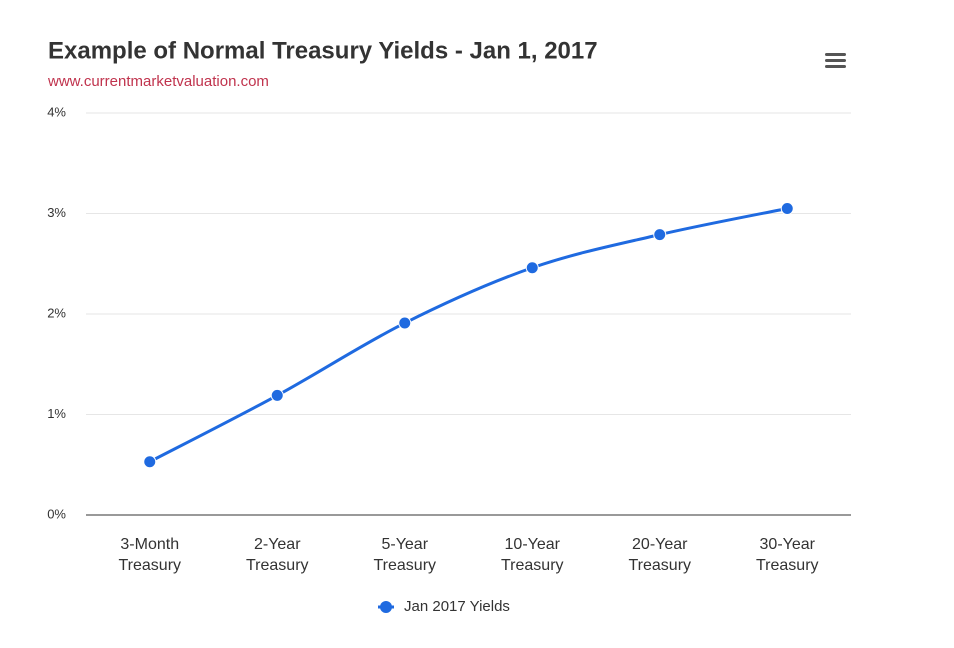  I want to click on legend-label: Jan 2017 Yields, so click(457, 606).